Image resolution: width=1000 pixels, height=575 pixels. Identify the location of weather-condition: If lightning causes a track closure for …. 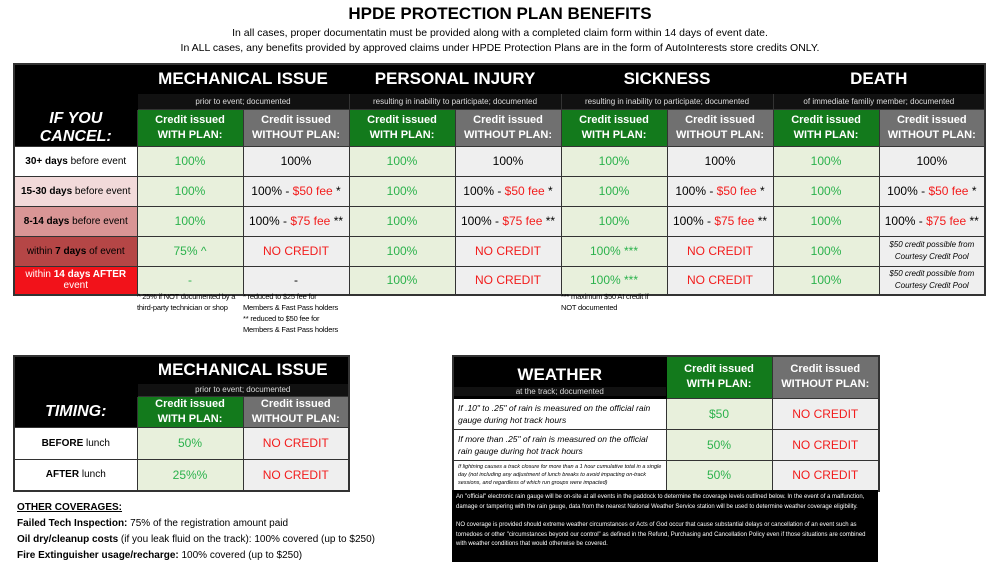
(559, 475).